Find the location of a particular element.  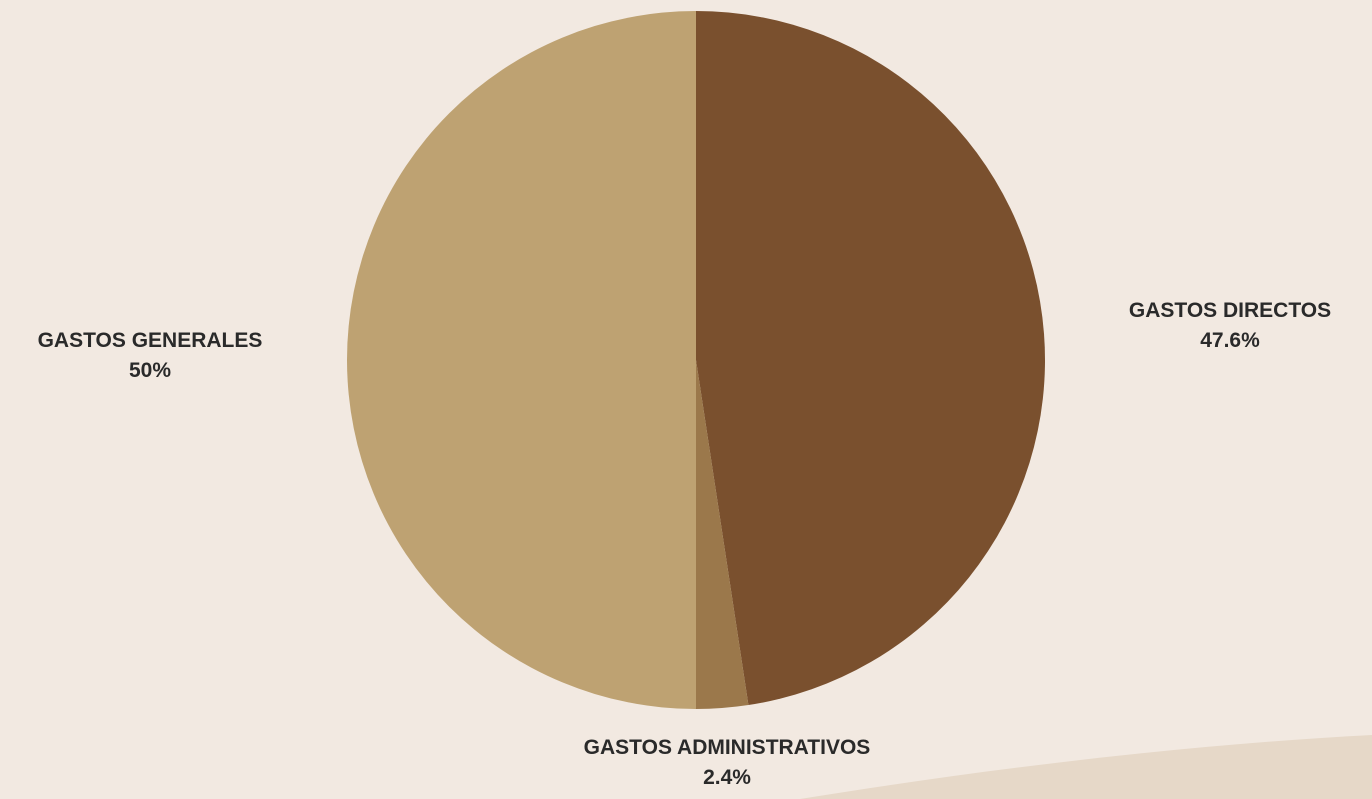

slice-label-gastos-directos: GASTOS DIRECTOS 47.6% is located at coordinates (1230, 326).